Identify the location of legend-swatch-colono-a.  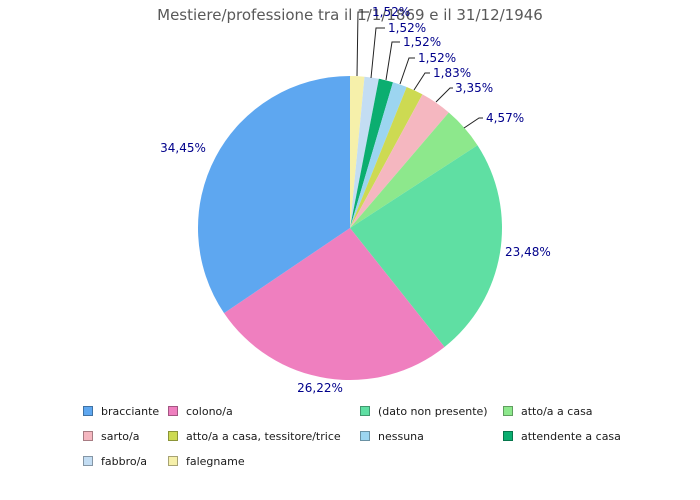
(173, 411).